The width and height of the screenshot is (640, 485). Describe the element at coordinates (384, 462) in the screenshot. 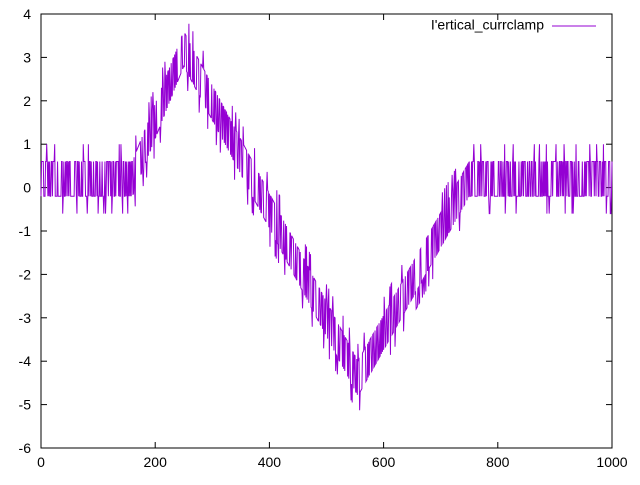

I see `x-tick-label: 600` at that location.